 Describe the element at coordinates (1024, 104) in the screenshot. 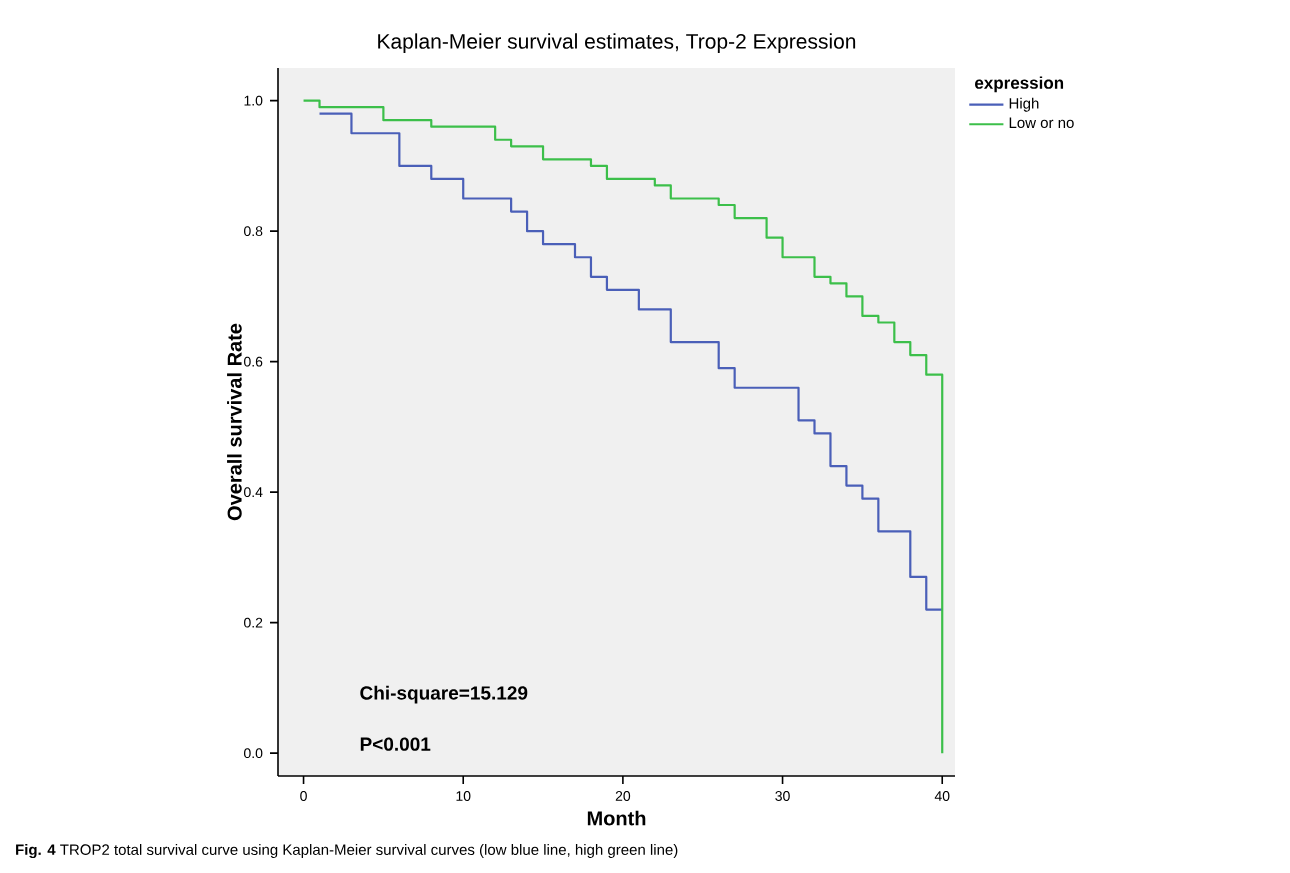

I see `legend-label: High` at that location.